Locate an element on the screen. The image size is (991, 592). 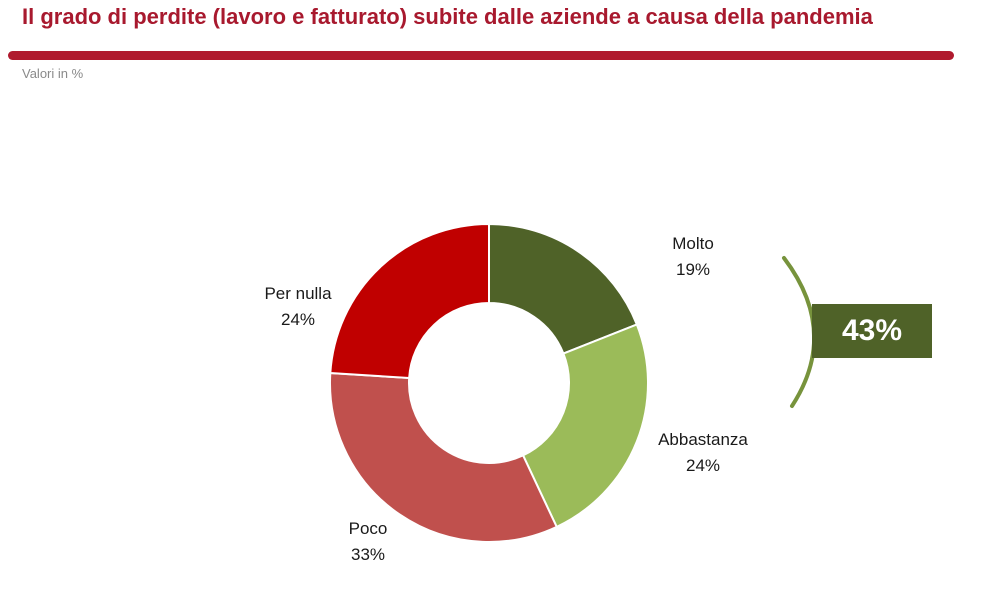
slice-label-abbastanza: Abbastanza 24% is located at coordinates (703, 453).